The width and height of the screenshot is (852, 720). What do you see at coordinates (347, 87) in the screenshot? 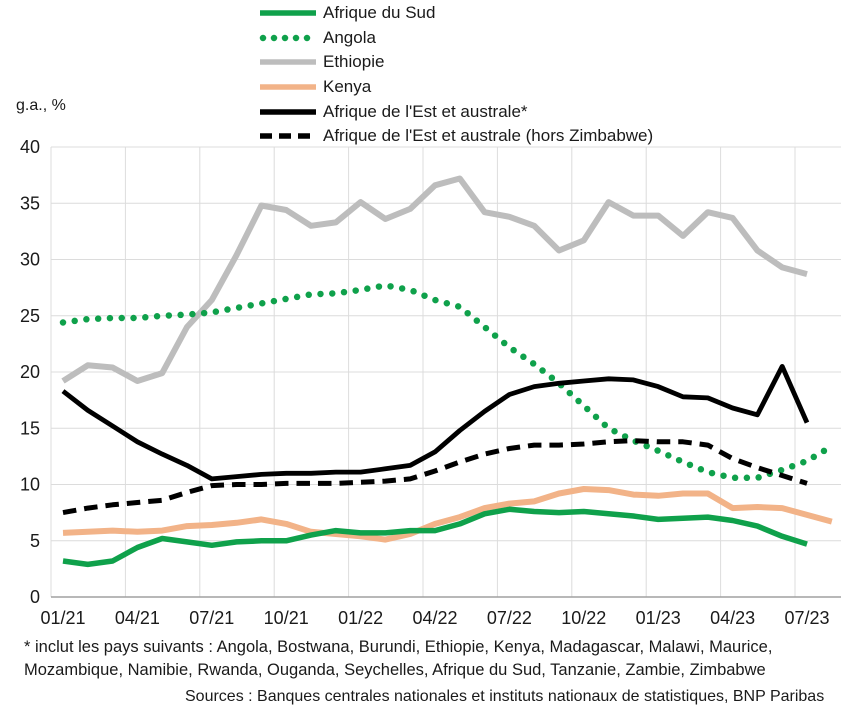
I see `legend-label: Kenya` at bounding box center [347, 87].